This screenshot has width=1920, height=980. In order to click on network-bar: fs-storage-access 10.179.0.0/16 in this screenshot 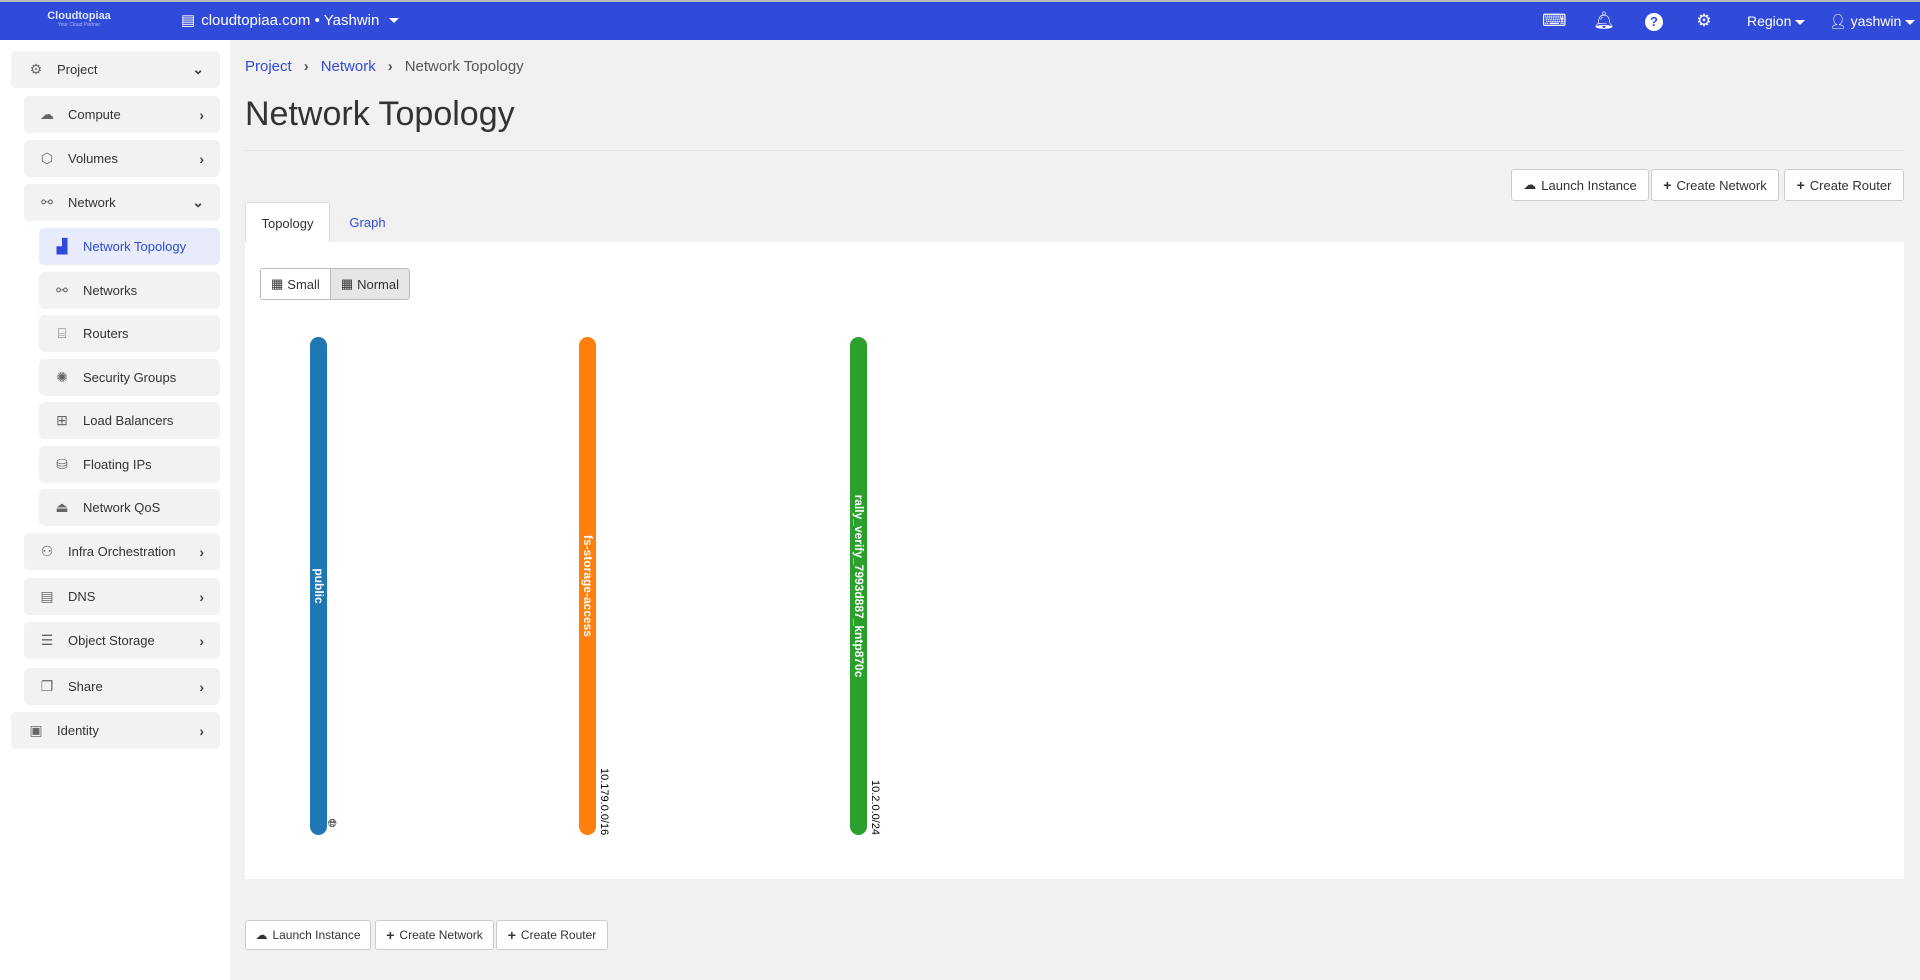, I will do `click(594, 586)`.